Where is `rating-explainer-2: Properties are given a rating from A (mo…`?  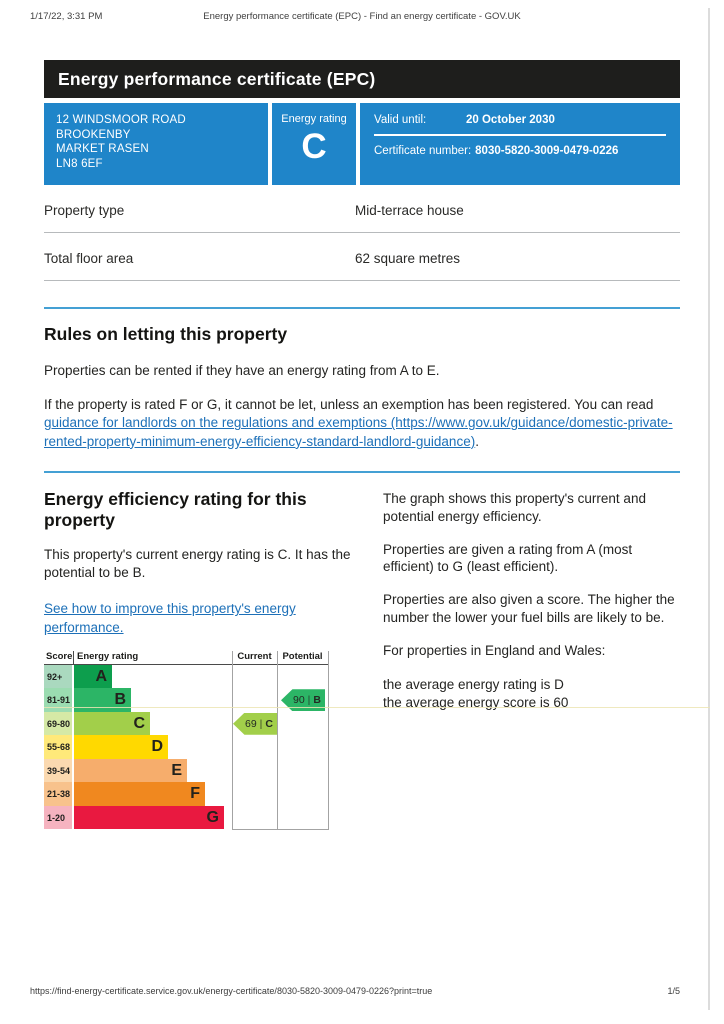
rating-explainer-2: Properties are given a rating from A (mo… is located at coordinates (508, 558).